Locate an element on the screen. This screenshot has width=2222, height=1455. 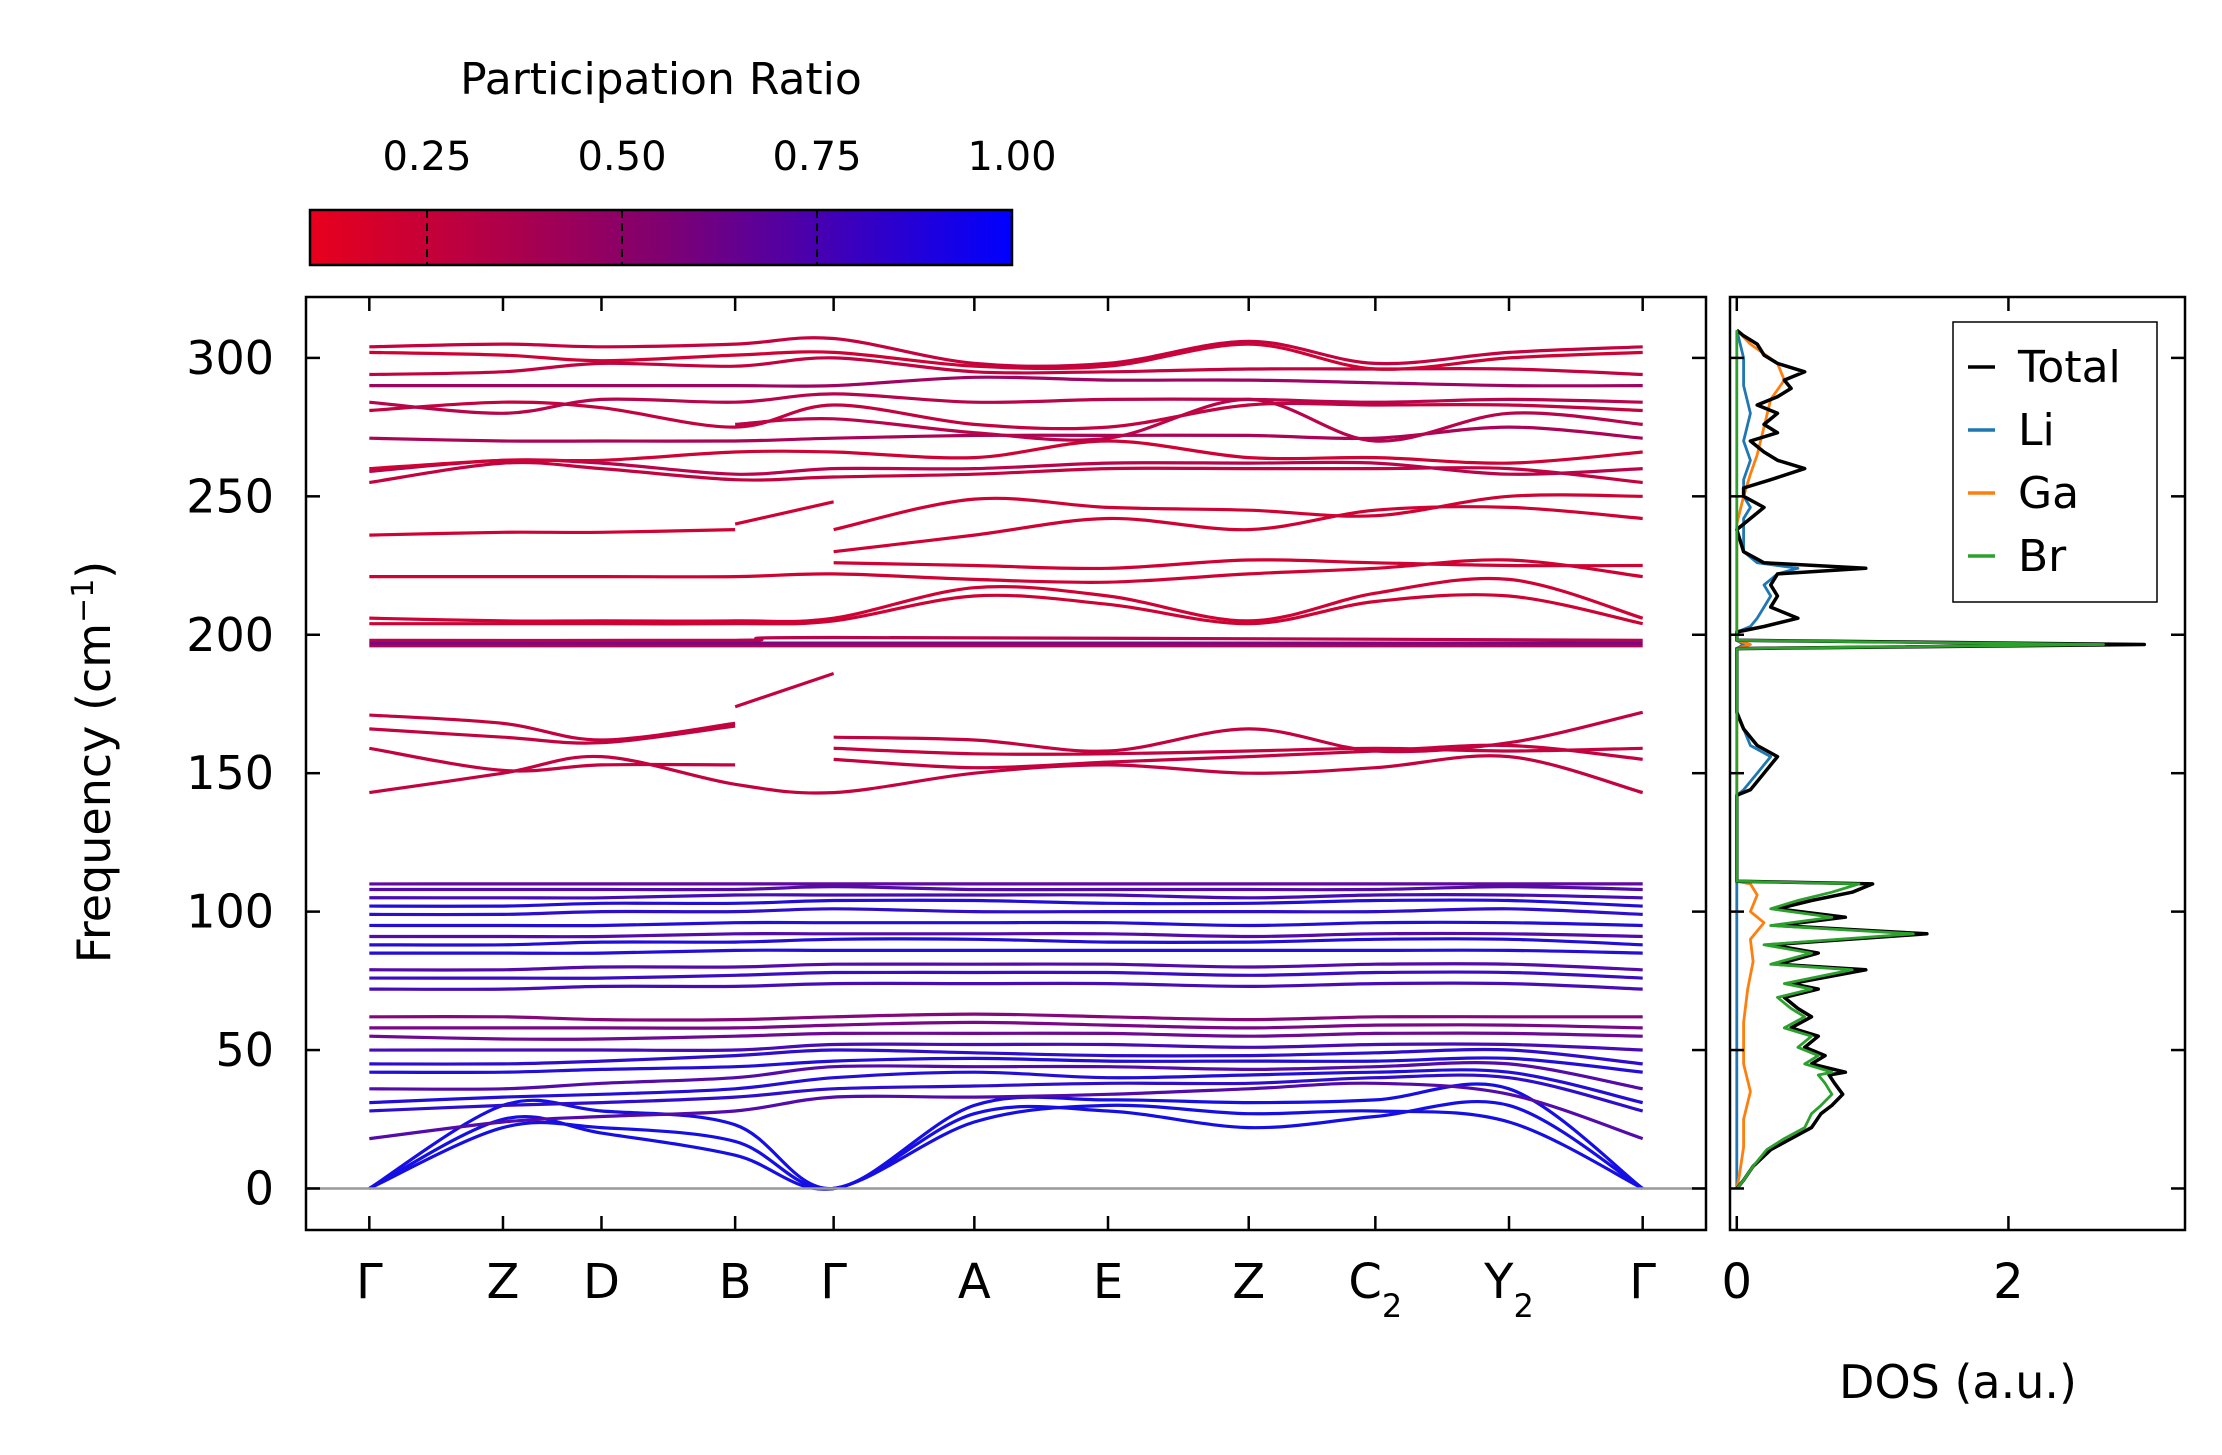
phonon-band-opt-198c is located at coordinates (1006, 639).